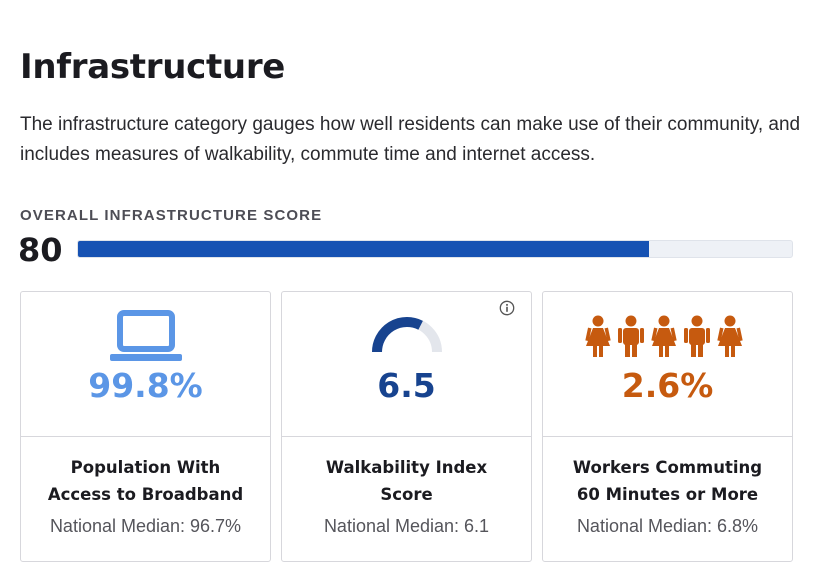  I want to click on page-title: Infrastructure, so click(153, 67).